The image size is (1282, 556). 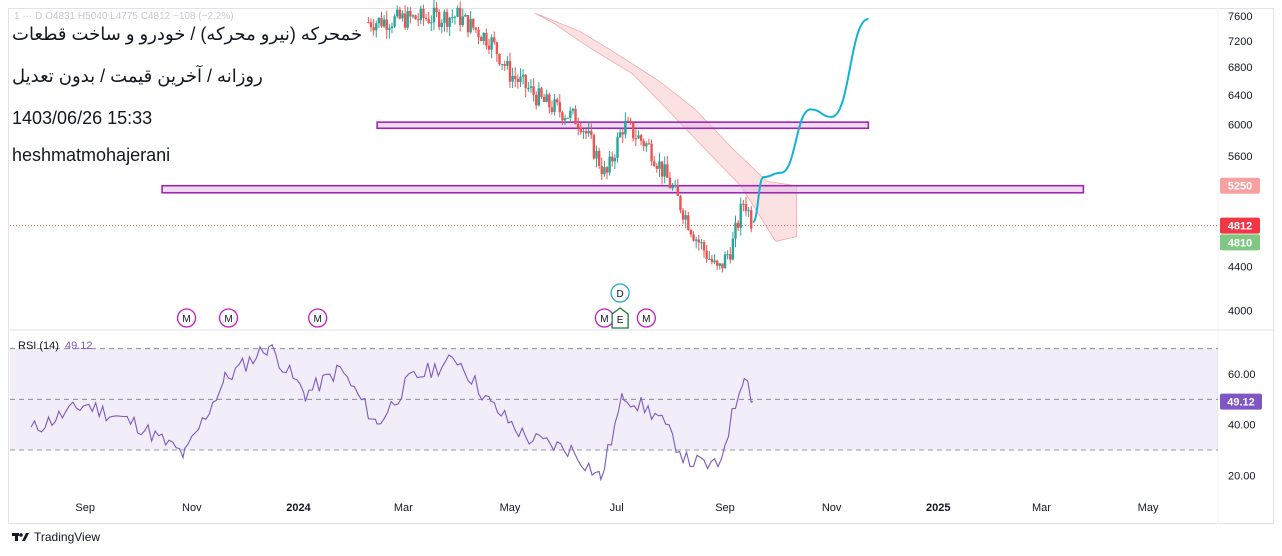 I want to click on tradingview-logo-icon, so click(x=20, y=537).